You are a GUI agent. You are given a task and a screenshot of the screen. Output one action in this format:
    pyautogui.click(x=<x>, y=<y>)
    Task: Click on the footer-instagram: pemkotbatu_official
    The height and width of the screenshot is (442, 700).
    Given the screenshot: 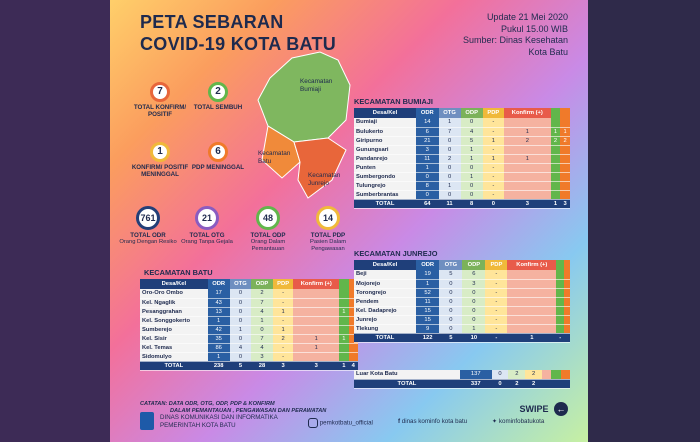 What is the action you would take?
    pyautogui.click(x=340, y=423)
    